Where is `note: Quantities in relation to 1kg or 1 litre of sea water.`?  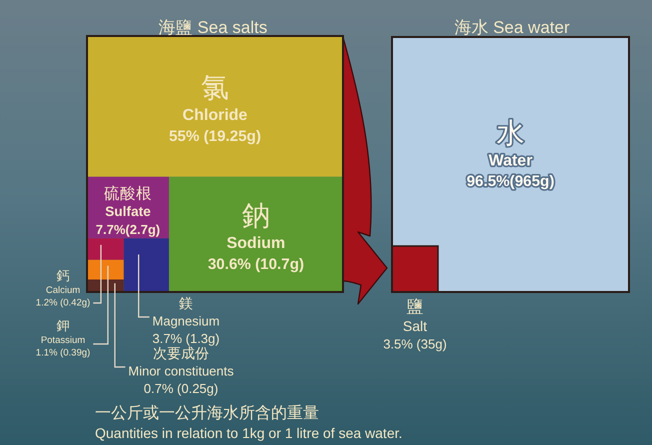 note: Quantities in relation to 1kg or 1 litre of sea water. is located at coordinates (248, 433).